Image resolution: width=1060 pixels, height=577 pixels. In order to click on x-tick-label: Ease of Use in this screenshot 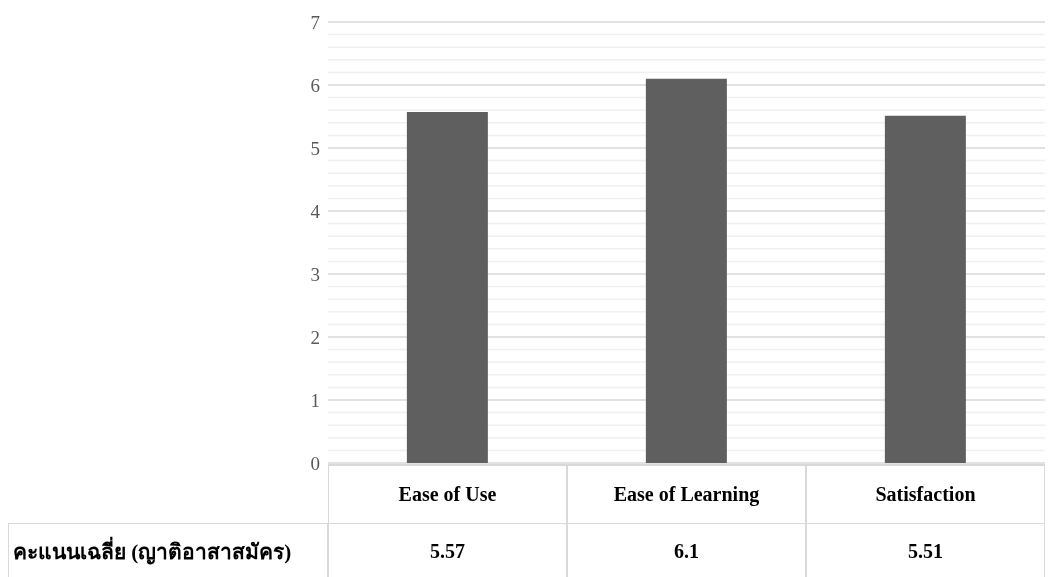, I will do `click(447, 493)`.